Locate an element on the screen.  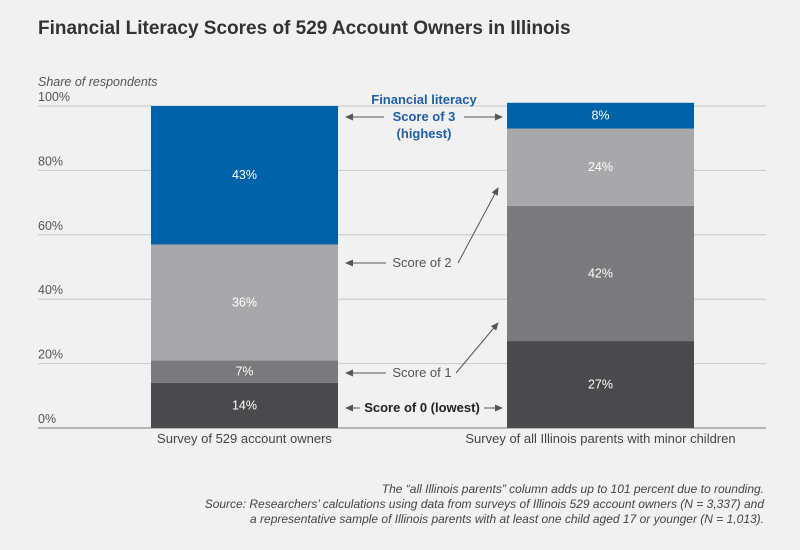
annotation-score3-line1: Score of 3 is located at coordinates (424, 116).